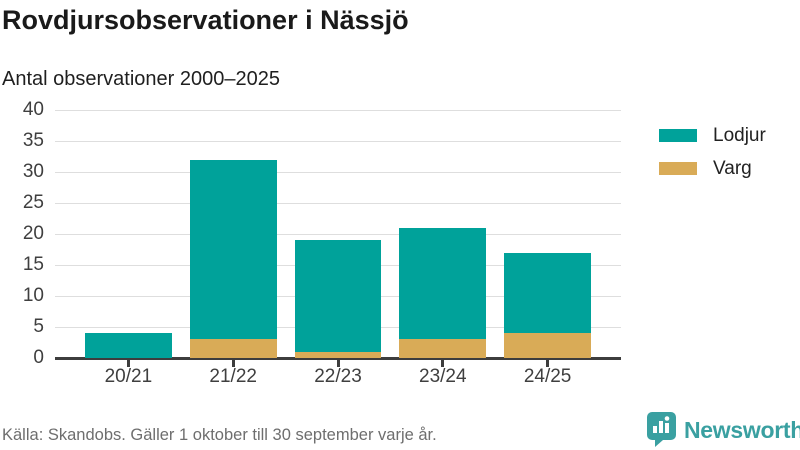 This screenshot has width=800, height=450. I want to click on y-tick-label-35: 35, so click(33, 140).